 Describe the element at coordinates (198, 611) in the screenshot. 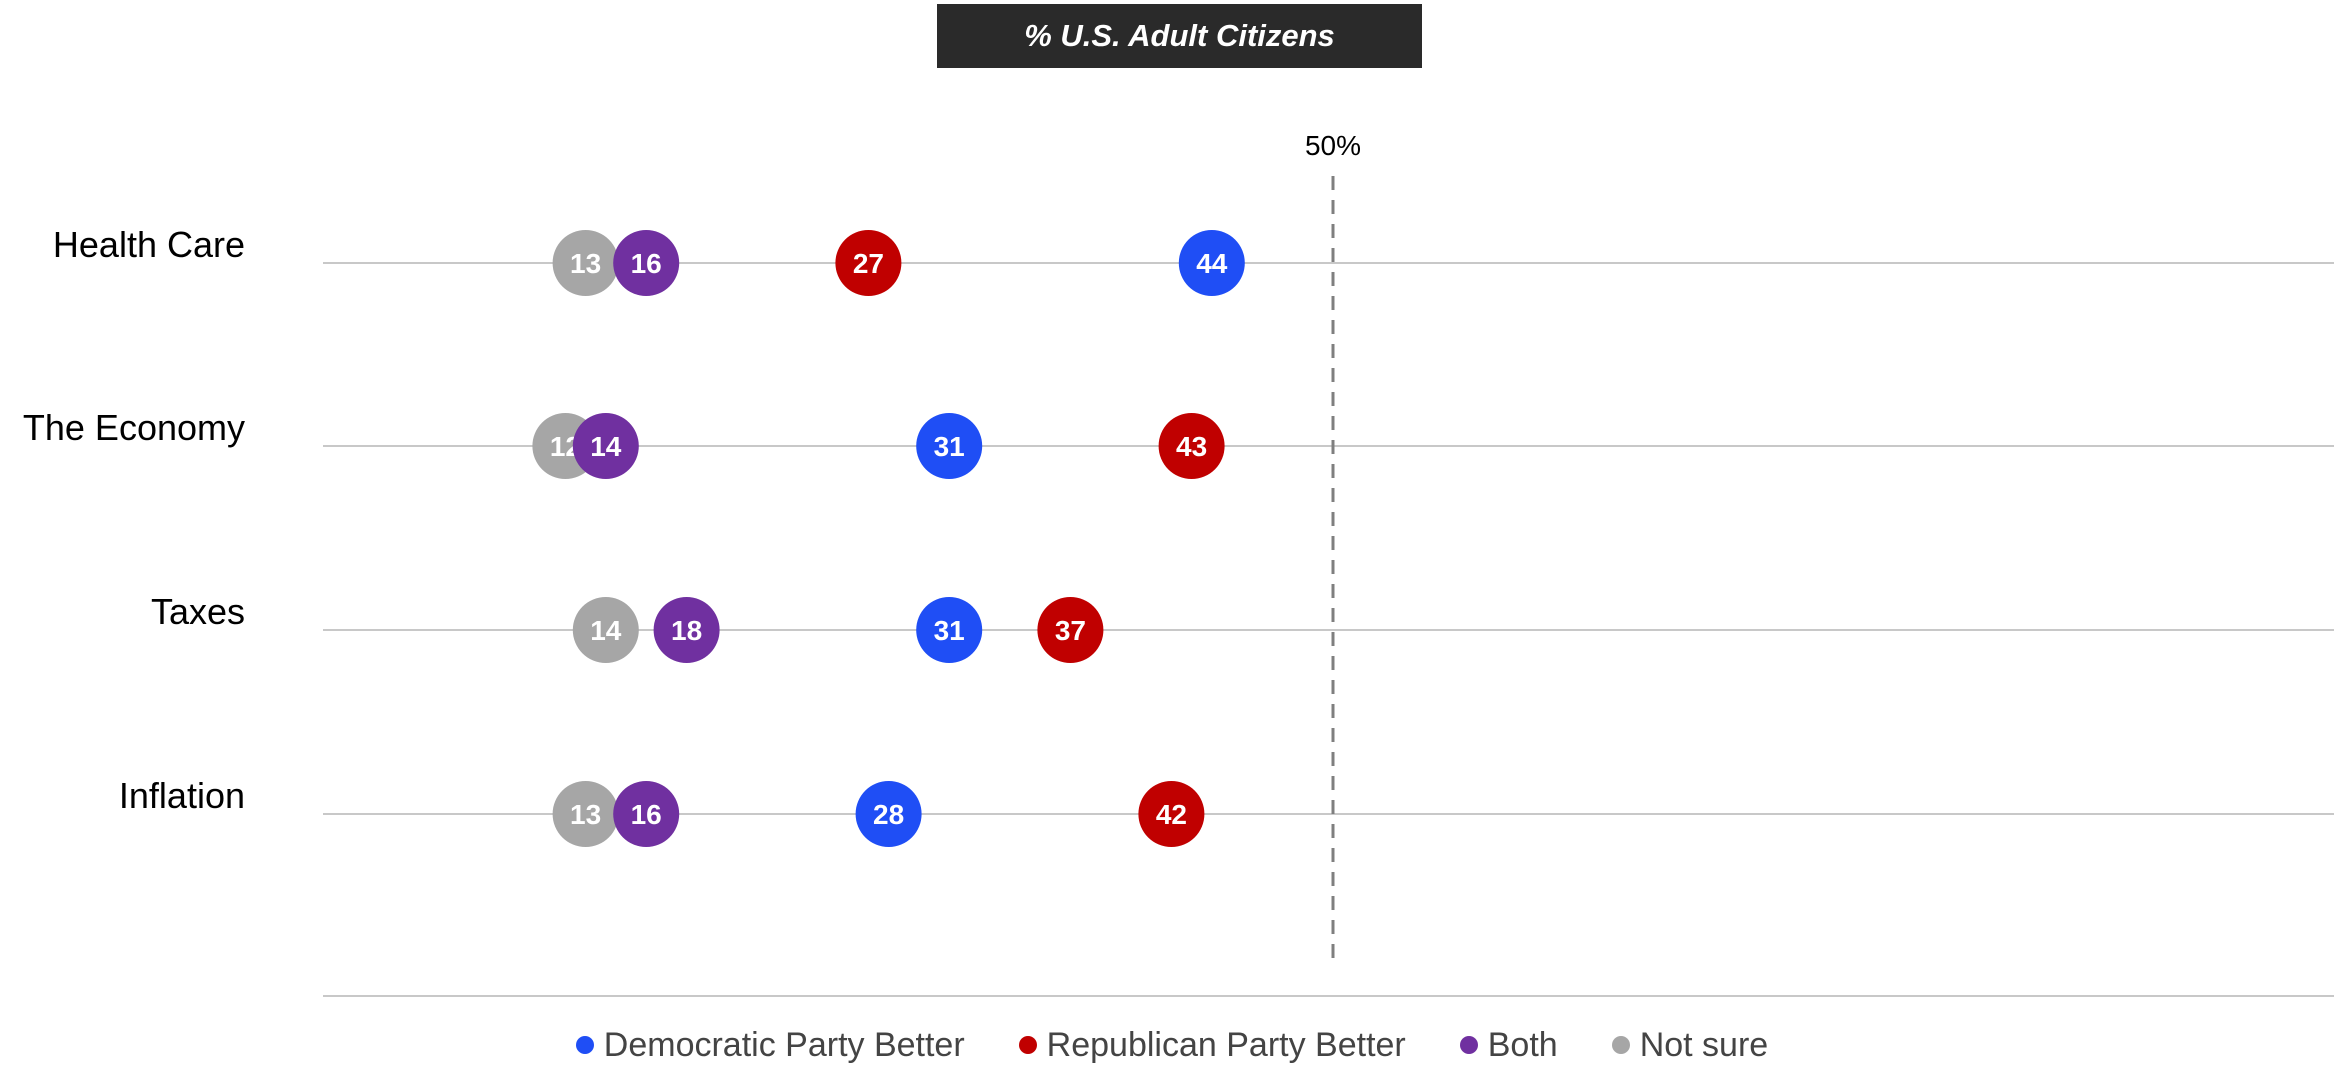

I see `category-label: Taxes` at that location.